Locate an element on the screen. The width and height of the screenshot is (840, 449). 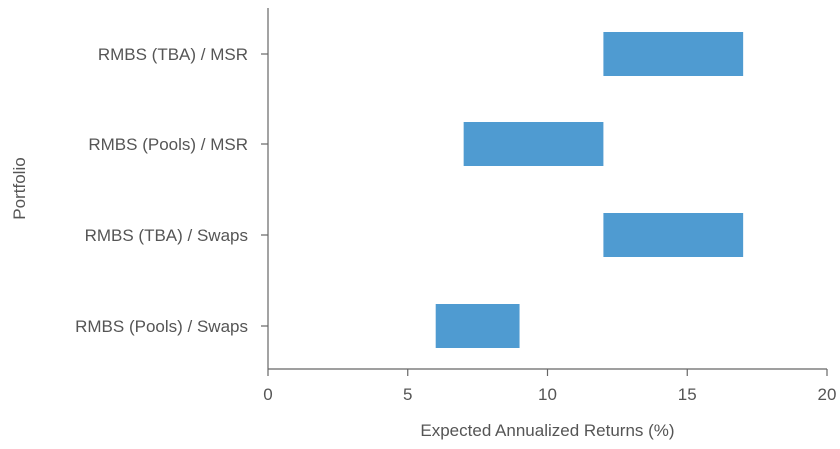
y-tick-label: RMBS (TBA) / Swaps is located at coordinates (166, 235).